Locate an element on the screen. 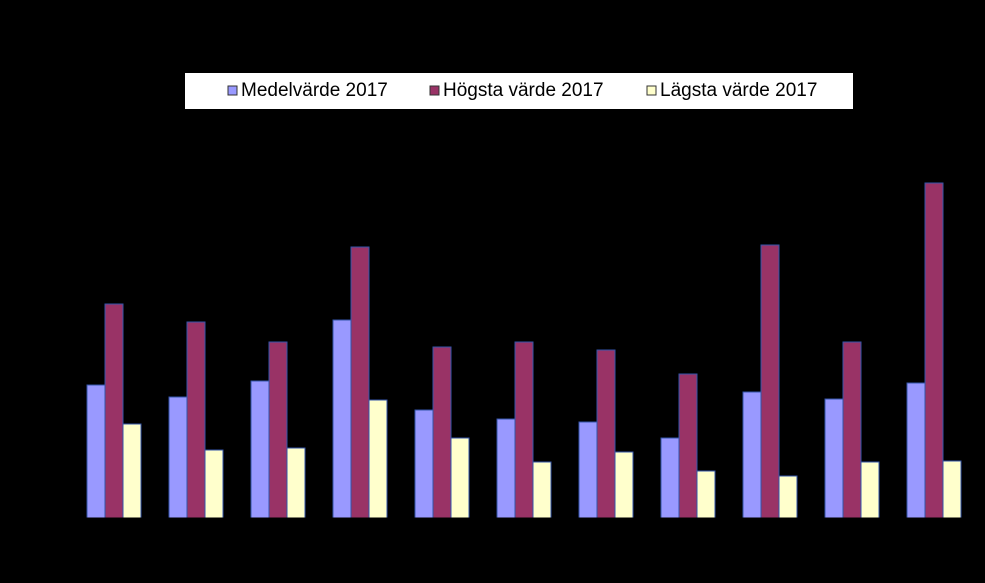 Image resolution: width=985 pixels, height=583 pixels. legend-label: Lägsta värde 2017 is located at coordinates (738, 90).